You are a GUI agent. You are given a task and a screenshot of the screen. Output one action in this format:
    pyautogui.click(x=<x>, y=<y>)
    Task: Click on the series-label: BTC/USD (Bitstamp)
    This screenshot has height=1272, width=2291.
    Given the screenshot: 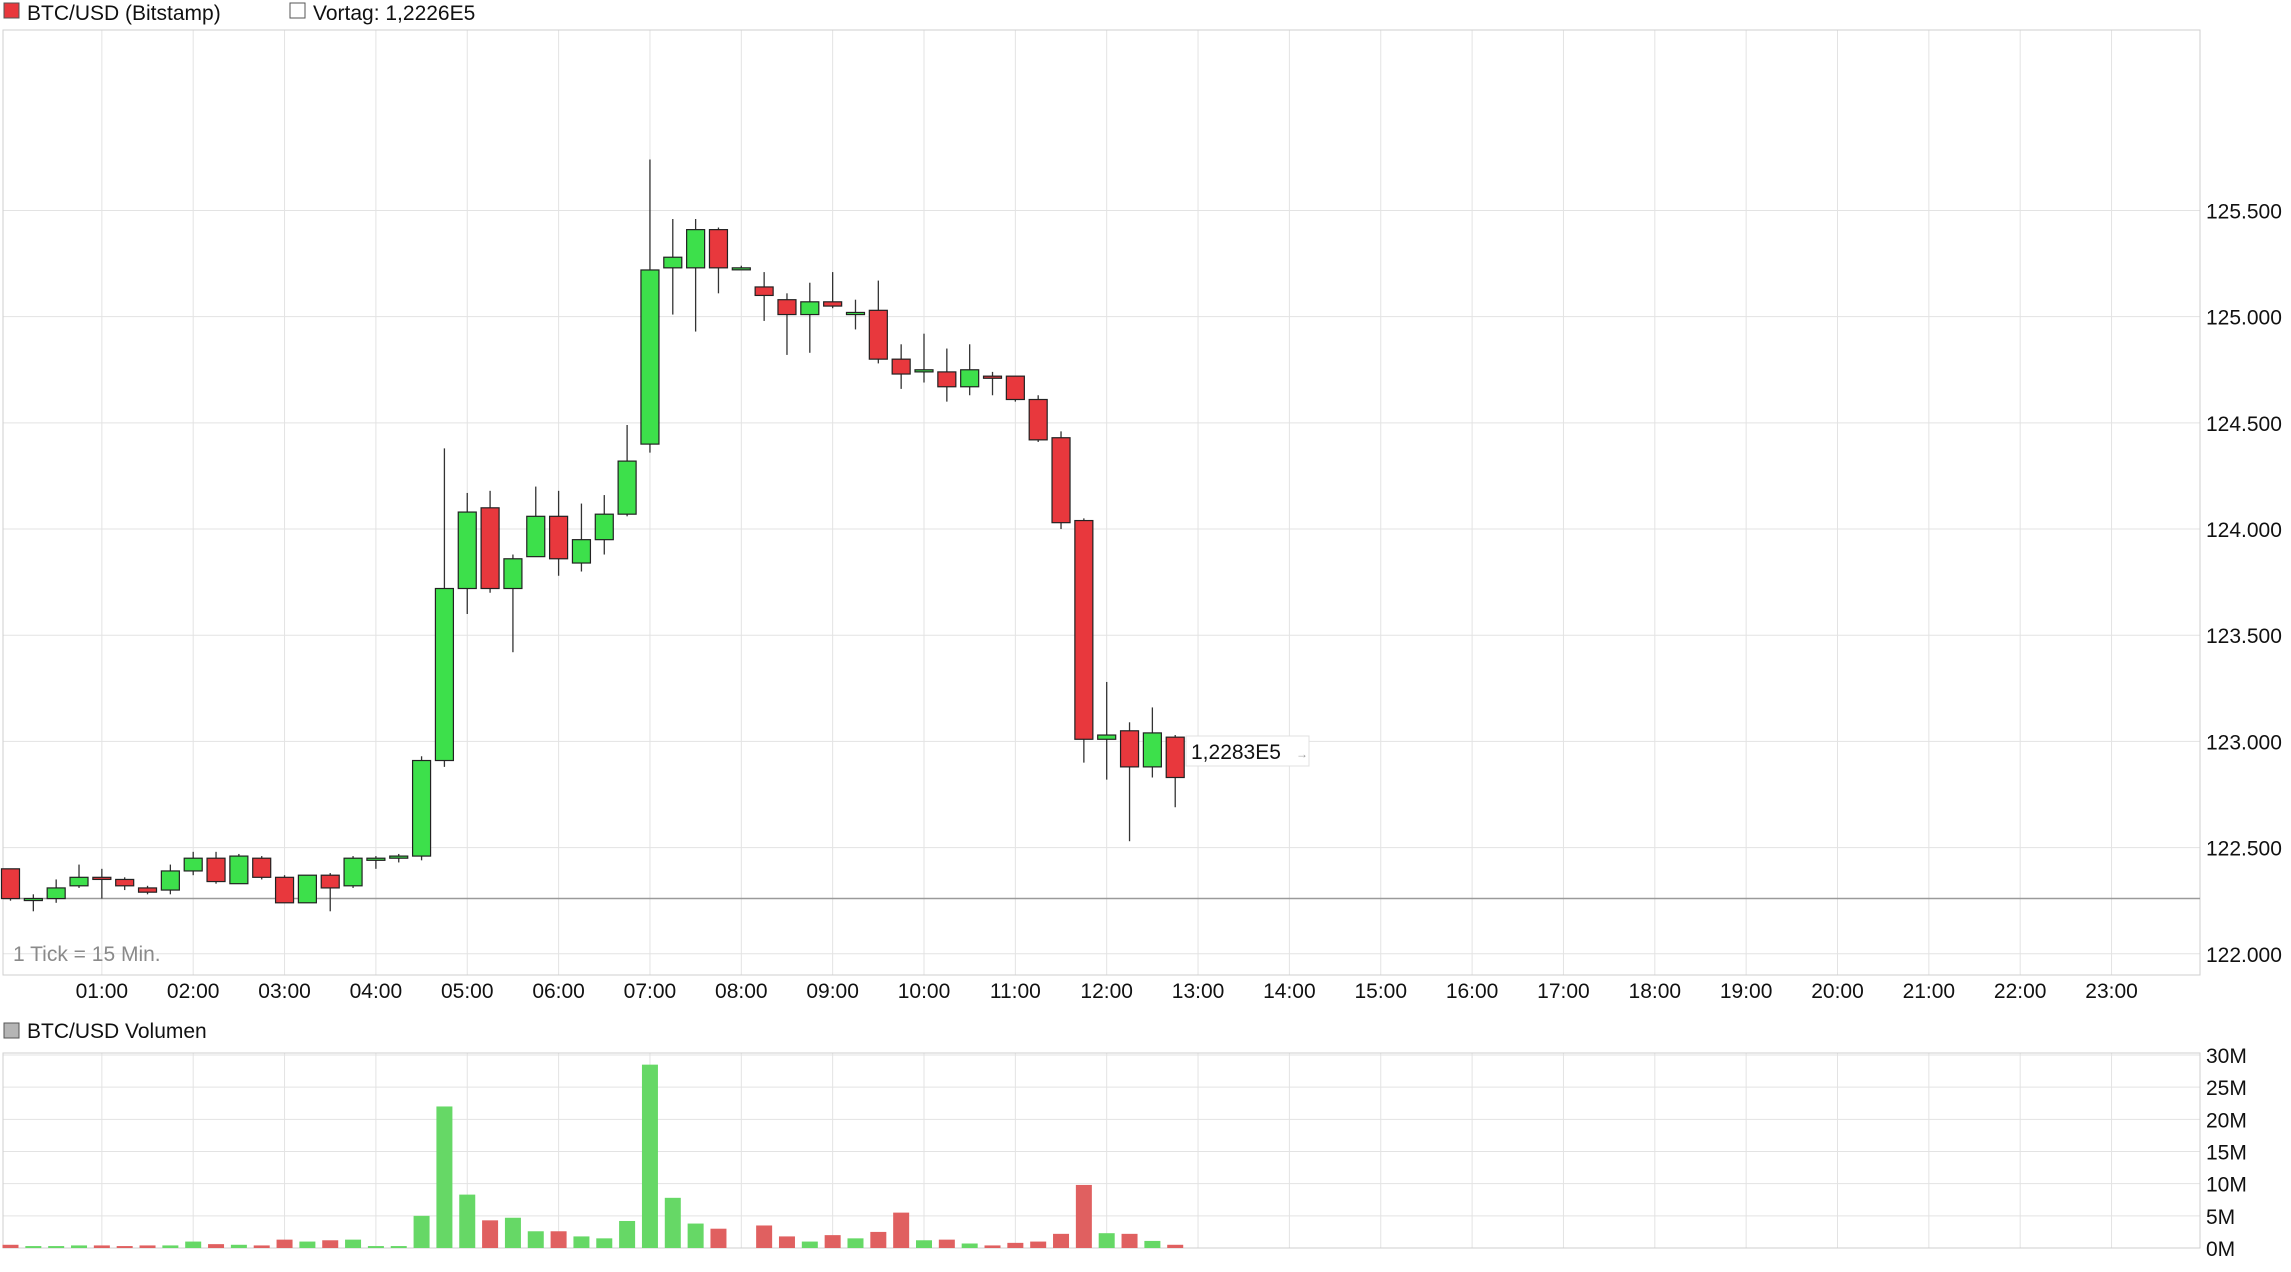 What is the action you would take?
    pyautogui.click(x=124, y=13)
    